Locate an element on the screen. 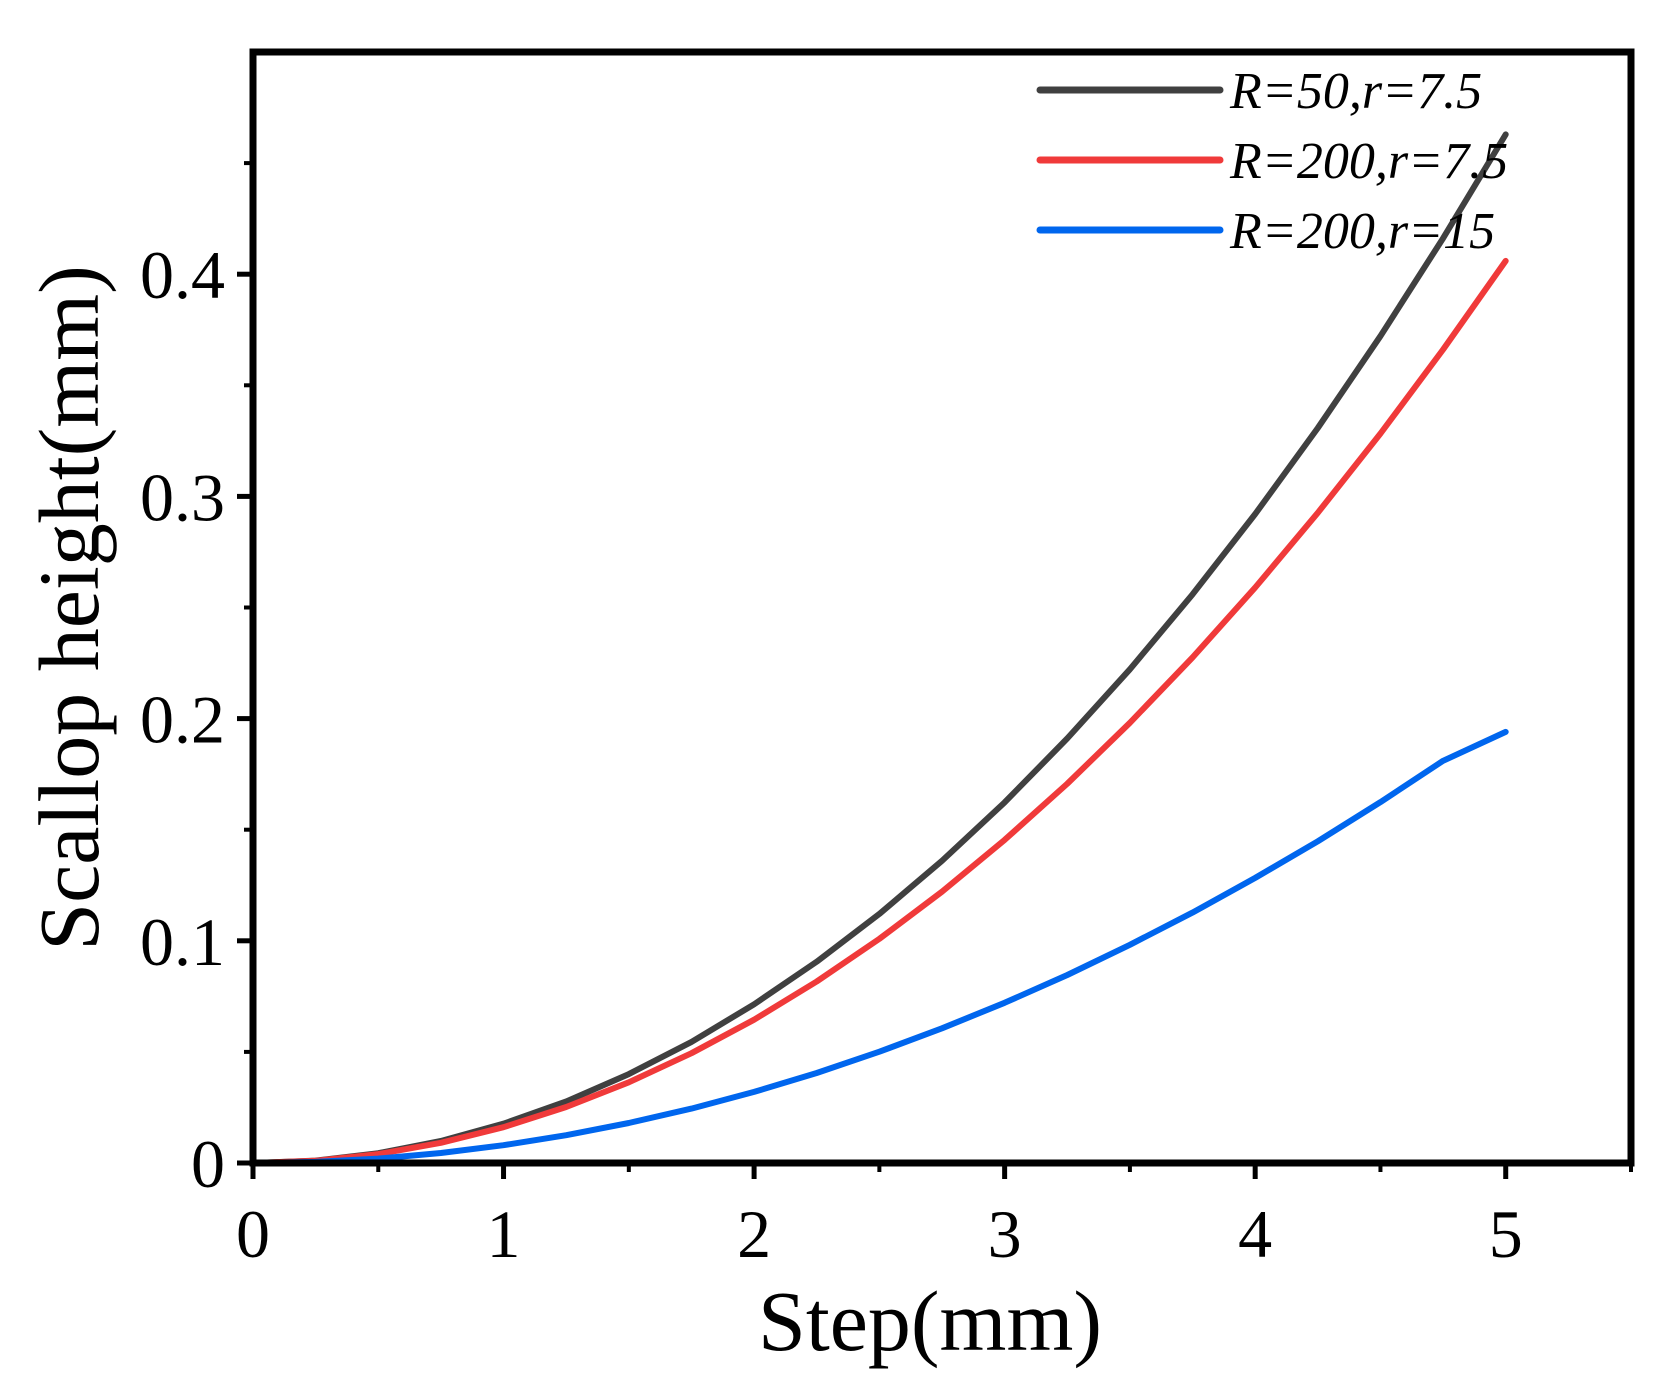  legend-label-3: R=200,r=15 is located at coordinates (1362, 231).